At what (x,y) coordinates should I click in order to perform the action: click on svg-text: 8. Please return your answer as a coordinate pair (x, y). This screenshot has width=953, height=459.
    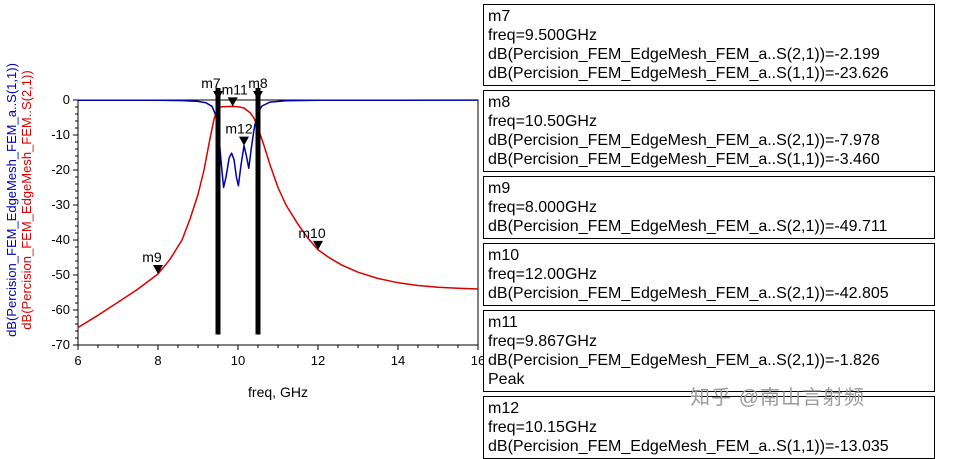
    Looking at the image, I should click on (157, 360).